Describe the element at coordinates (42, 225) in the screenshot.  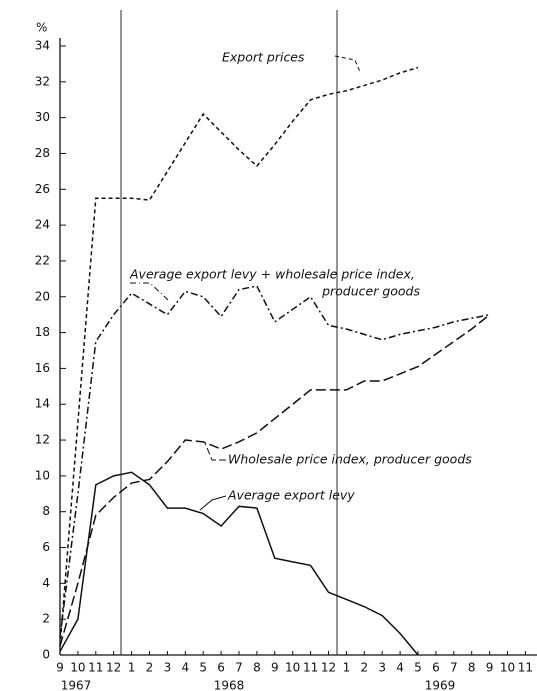
I see `y-tick-label: 24` at that location.